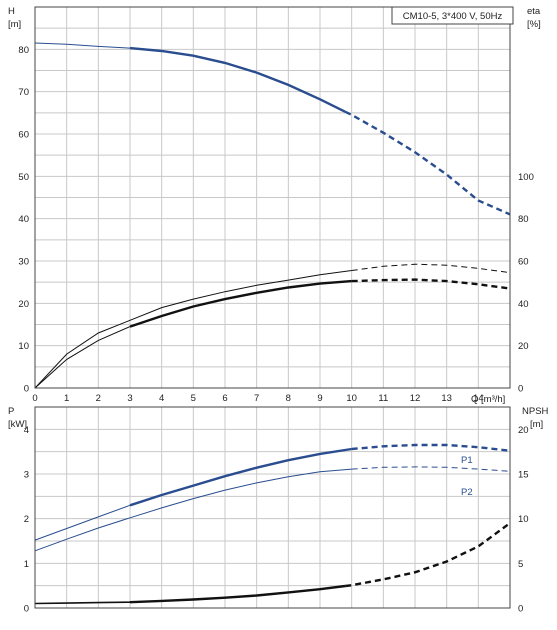 Image resolution: width=557 pixels, height=630 pixels. I want to click on left-tick-label: 50, so click(23, 177).